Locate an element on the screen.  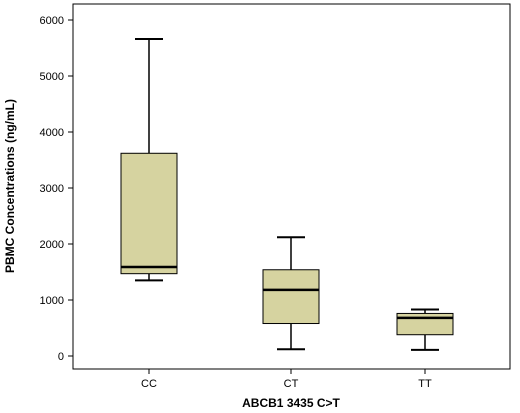
x-axis-title: ABCB1 3435 C>T is located at coordinates (291, 403).